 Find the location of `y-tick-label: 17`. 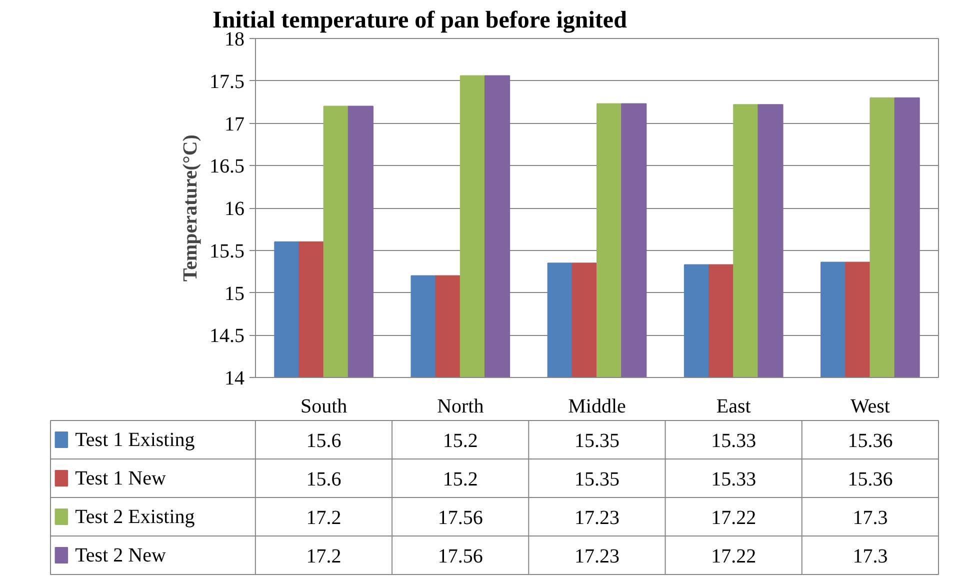

y-tick-label: 17 is located at coordinates (234, 124).